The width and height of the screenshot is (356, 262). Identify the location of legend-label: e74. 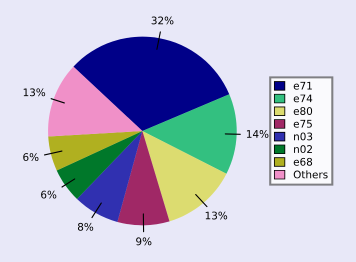
(303, 98).